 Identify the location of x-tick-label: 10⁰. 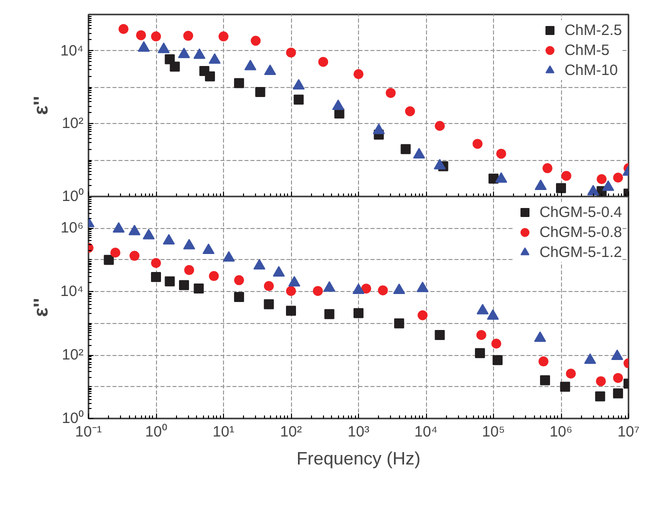
(156, 432).